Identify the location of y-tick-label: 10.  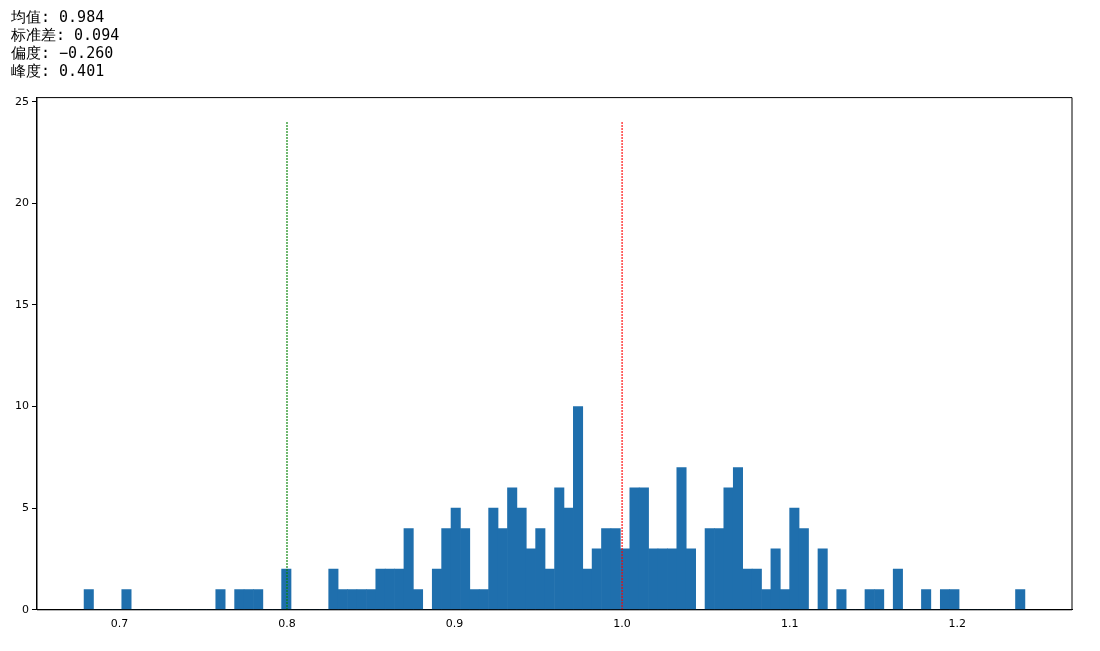
(22, 406).